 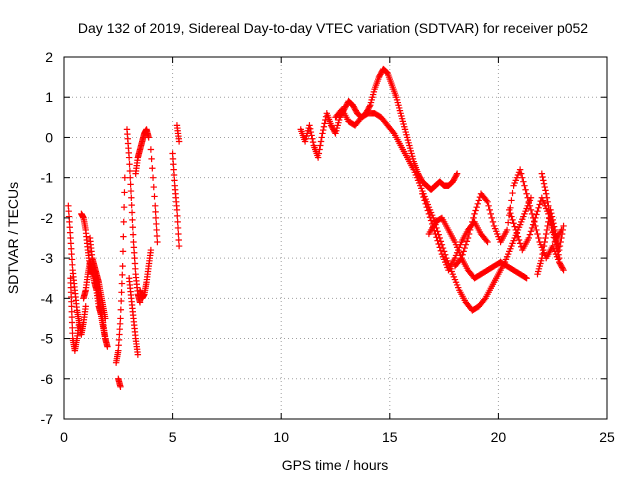 What do you see at coordinates (173, 437) in the screenshot?
I see `x-tick-label: 5` at bounding box center [173, 437].